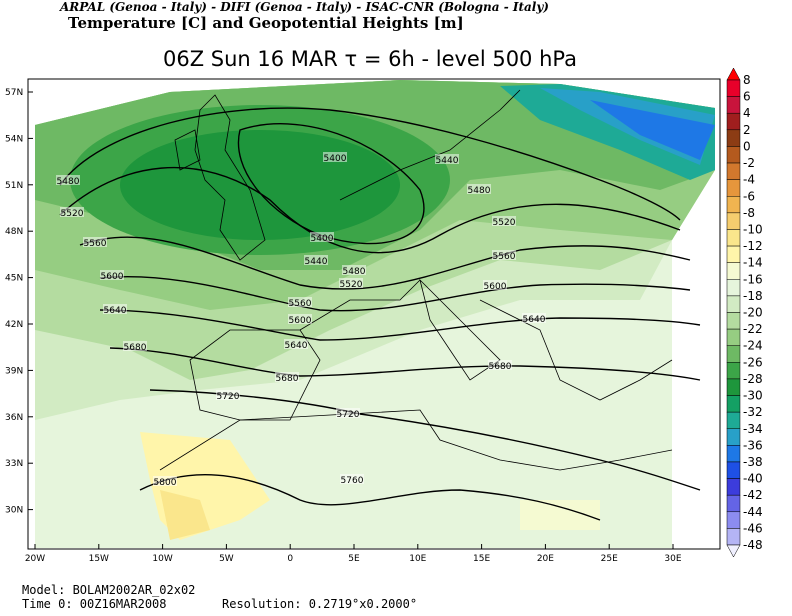  Describe the element at coordinates (255, 375) in the screenshot. I see `iberia` at that location.